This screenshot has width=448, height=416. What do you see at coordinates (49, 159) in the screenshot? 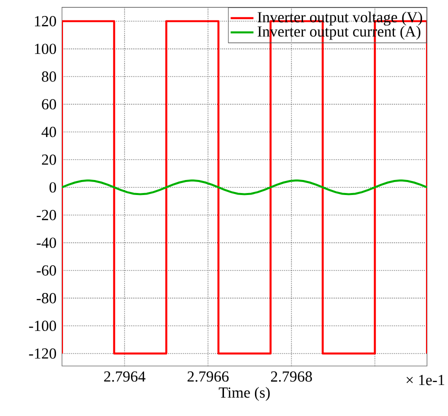
I see `y-tick-label: 20` at bounding box center [49, 159].